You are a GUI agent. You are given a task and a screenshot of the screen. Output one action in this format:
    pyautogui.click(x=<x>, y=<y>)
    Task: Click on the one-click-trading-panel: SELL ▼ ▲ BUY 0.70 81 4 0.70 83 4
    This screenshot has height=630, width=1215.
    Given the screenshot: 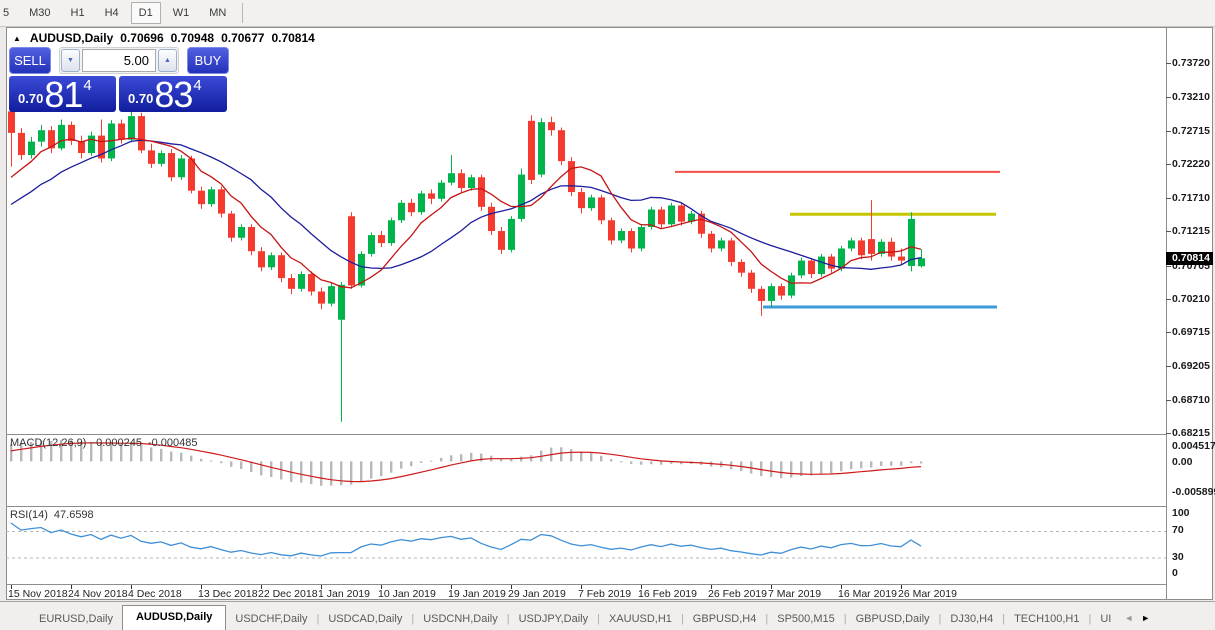 What is the action you would take?
    pyautogui.click(x=119, y=80)
    